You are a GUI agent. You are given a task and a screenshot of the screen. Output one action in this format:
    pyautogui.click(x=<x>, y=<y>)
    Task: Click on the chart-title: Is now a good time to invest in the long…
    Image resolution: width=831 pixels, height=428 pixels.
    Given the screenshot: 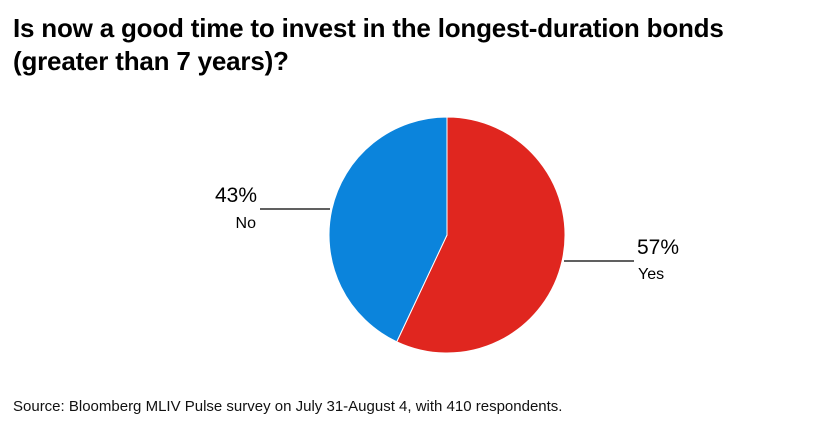 What is the action you would take?
    pyautogui.click(x=368, y=44)
    